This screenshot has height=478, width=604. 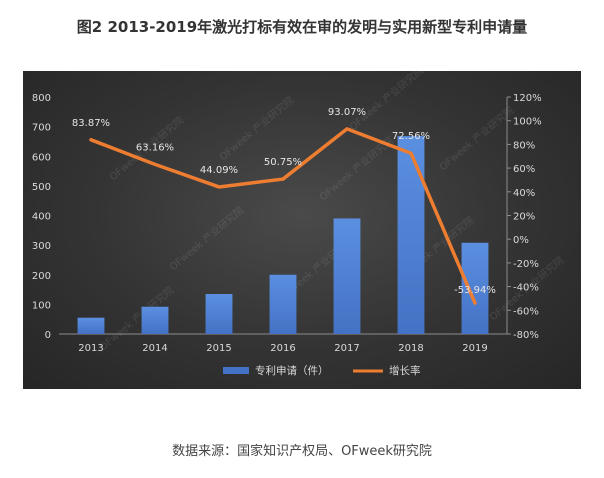 What do you see at coordinates (41, 276) in the screenshot?
I see `y-left-tick-label: 200` at bounding box center [41, 276].